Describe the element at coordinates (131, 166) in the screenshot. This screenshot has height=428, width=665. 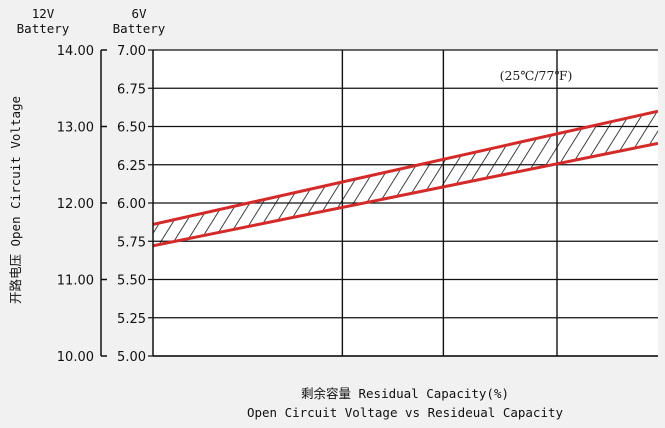
I see `axis-6v-tick-label: 6.25` at that location.